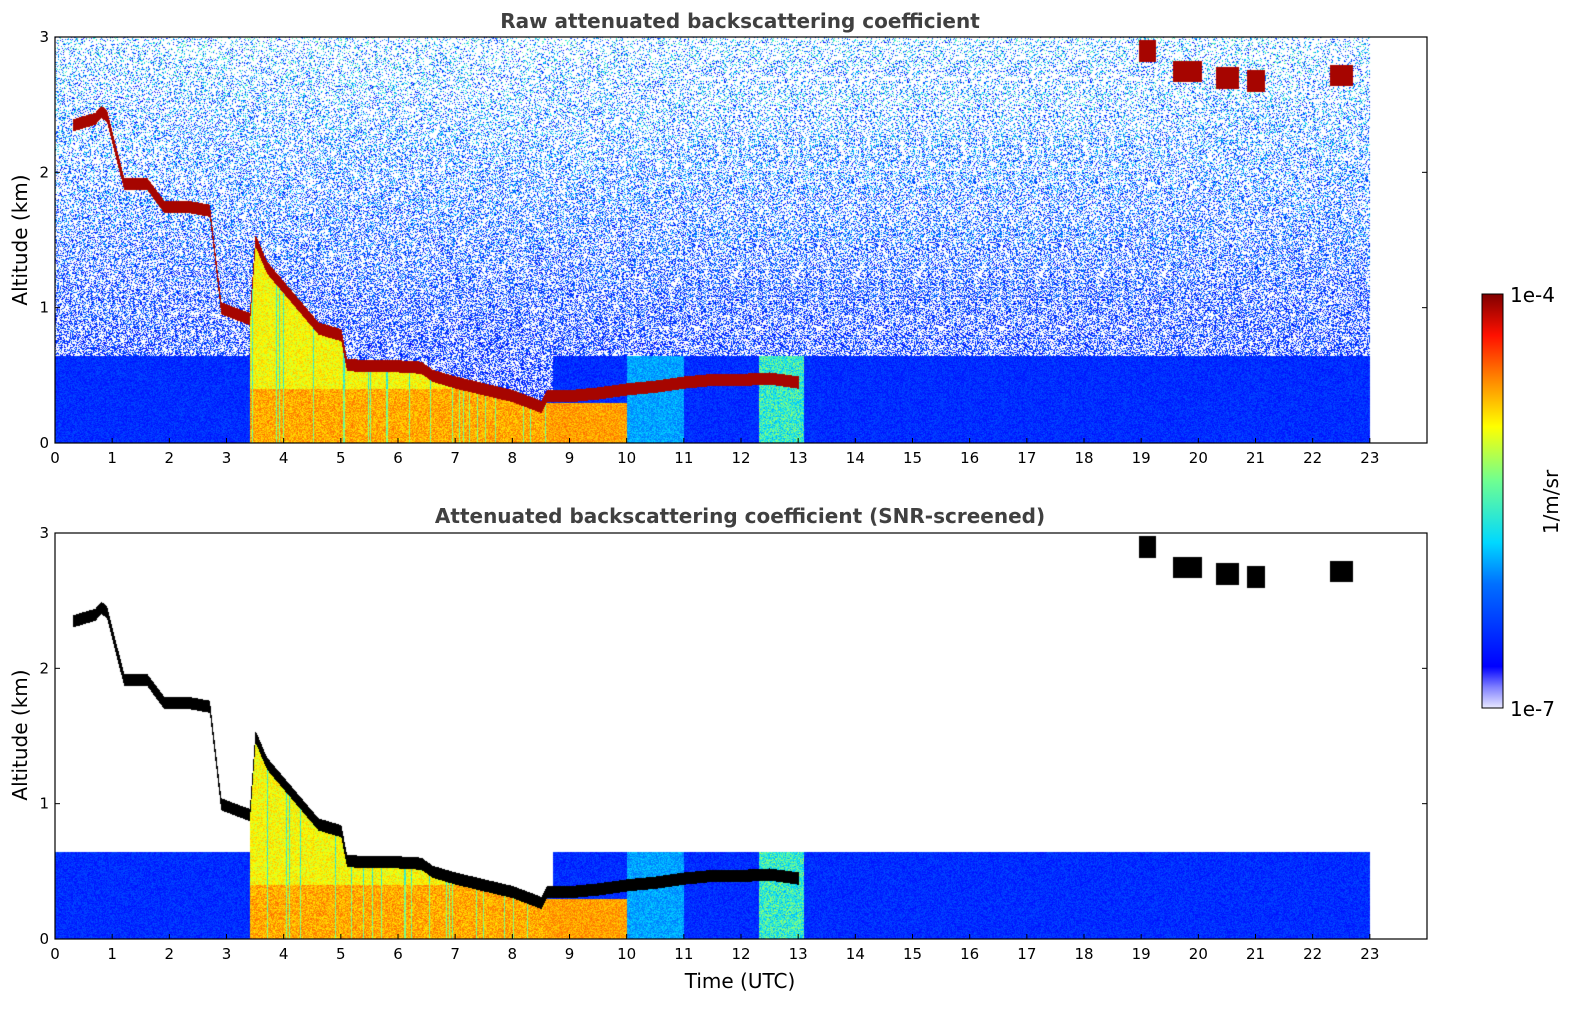 This screenshot has width=1595, height=1020. What do you see at coordinates (740, 981) in the screenshot?
I see `panel-screened-xlabel: Time (UTC)` at bounding box center [740, 981].